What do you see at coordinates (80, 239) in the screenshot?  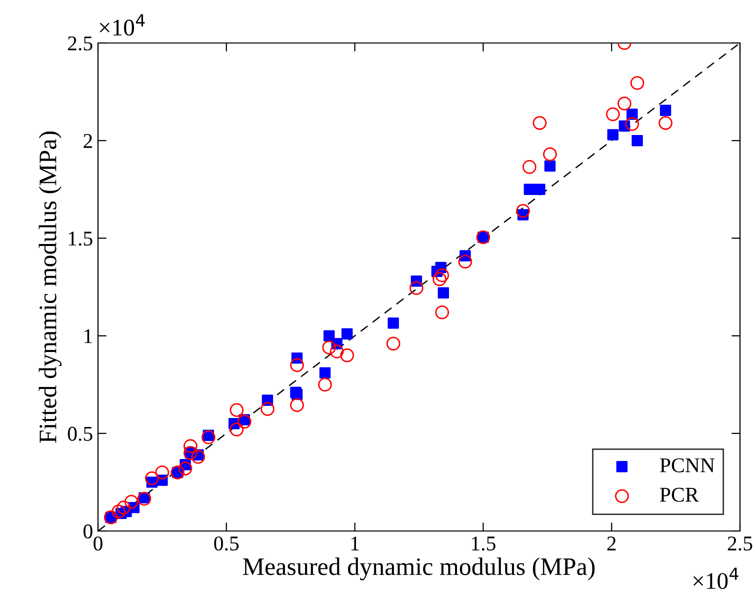 I see `y-tick-label: 1.5` at bounding box center [80, 239].